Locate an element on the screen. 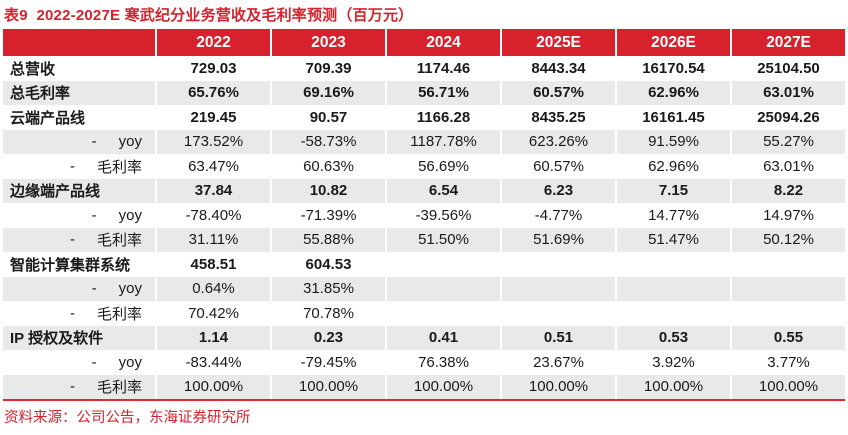  year-column-header: 2023 is located at coordinates (327, 42).